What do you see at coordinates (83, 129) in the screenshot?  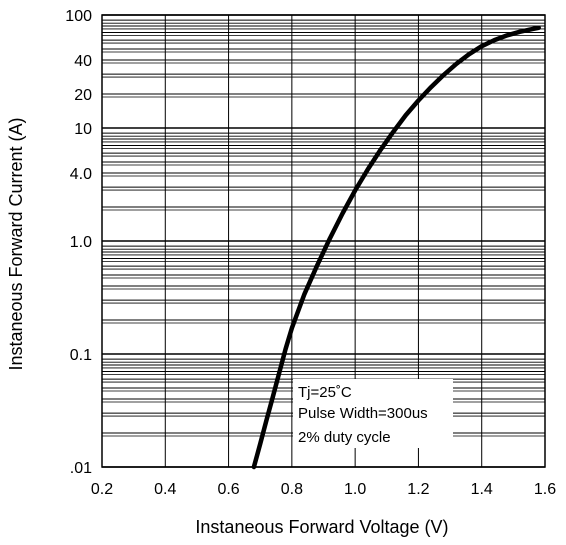 I see `y-tick-label: 10` at bounding box center [83, 129].